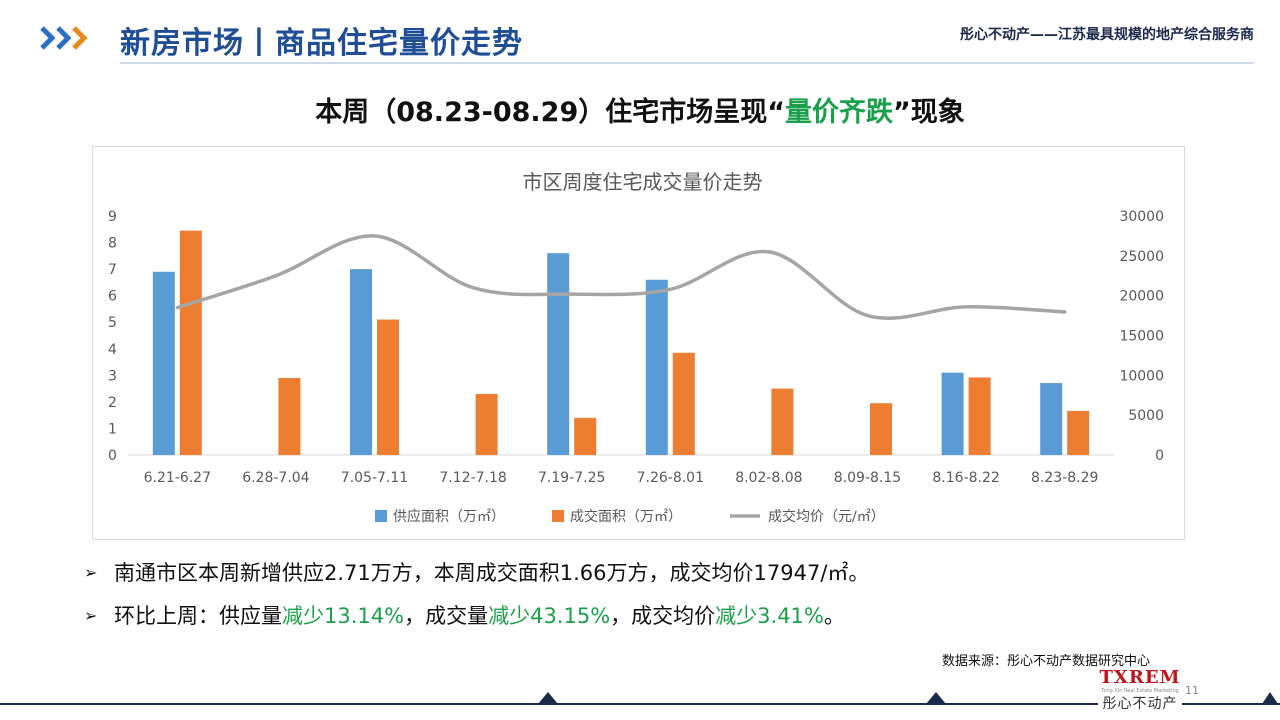 This screenshot has width=1280, height=720. Describe the element at coordinates (1159, 456) in the screenshot. I see `y-right-tick-label: 0` at that location.